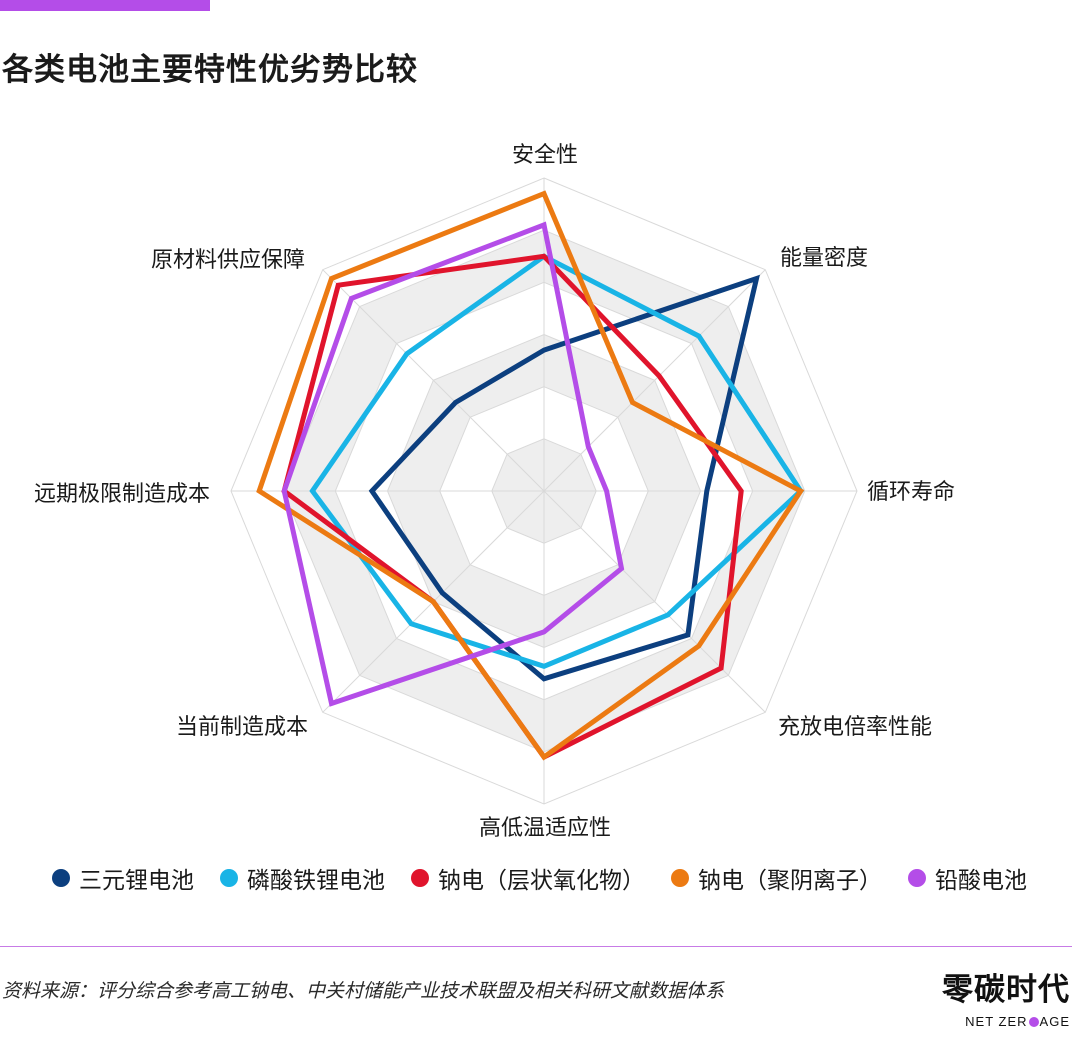  What do you see at coordinates (824, 258) in the screenshot?
I see `axis-label: 能量密度` at bounding box center [824, 258].